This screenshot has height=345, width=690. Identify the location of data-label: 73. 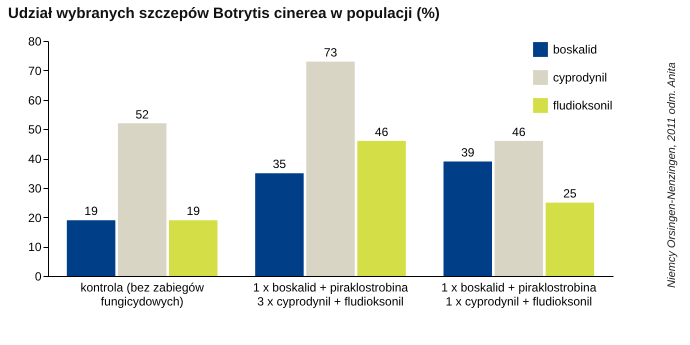
(331, 53).